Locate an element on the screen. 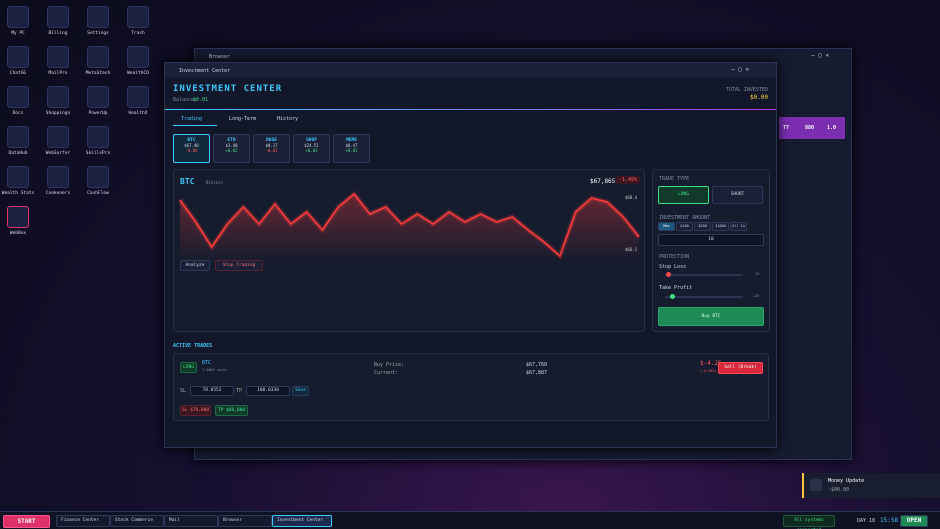 The image size is (940, 529). tp-input: 100.0330 is located at coordinates (268, 391).